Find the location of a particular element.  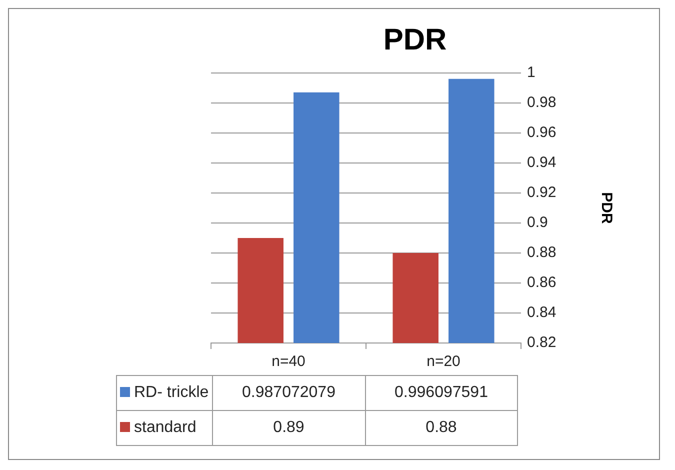

legend-label: RD- trickle is located at coordinates (171, 392).